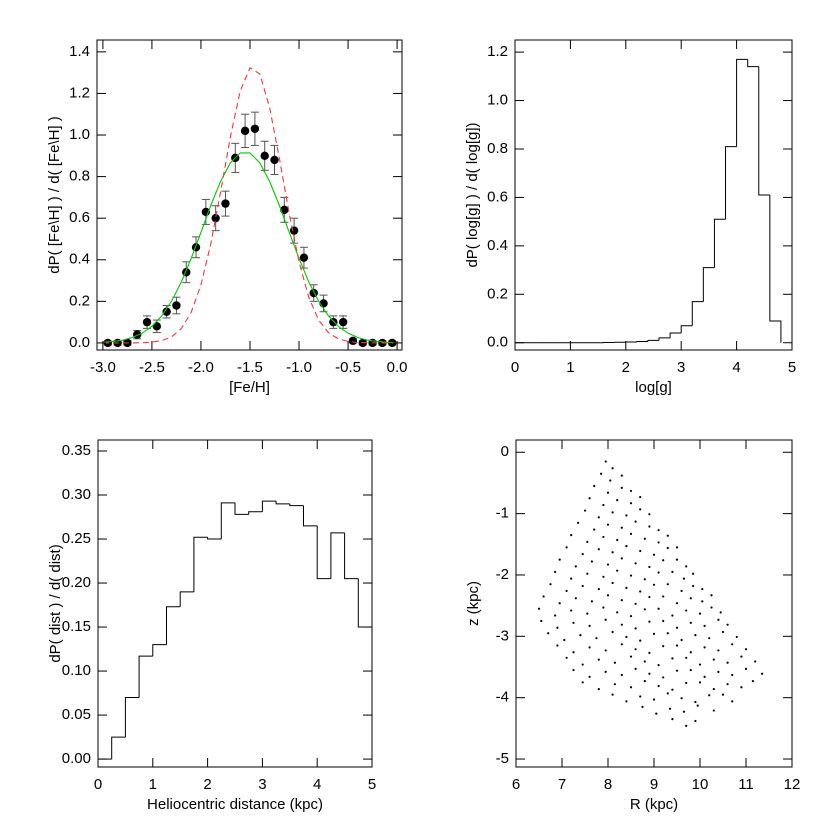 The image size is (830, 830). Describe the element at coordinates (76, 670) in the screenshot. I see `y-tick-label: 0.10` at that location.